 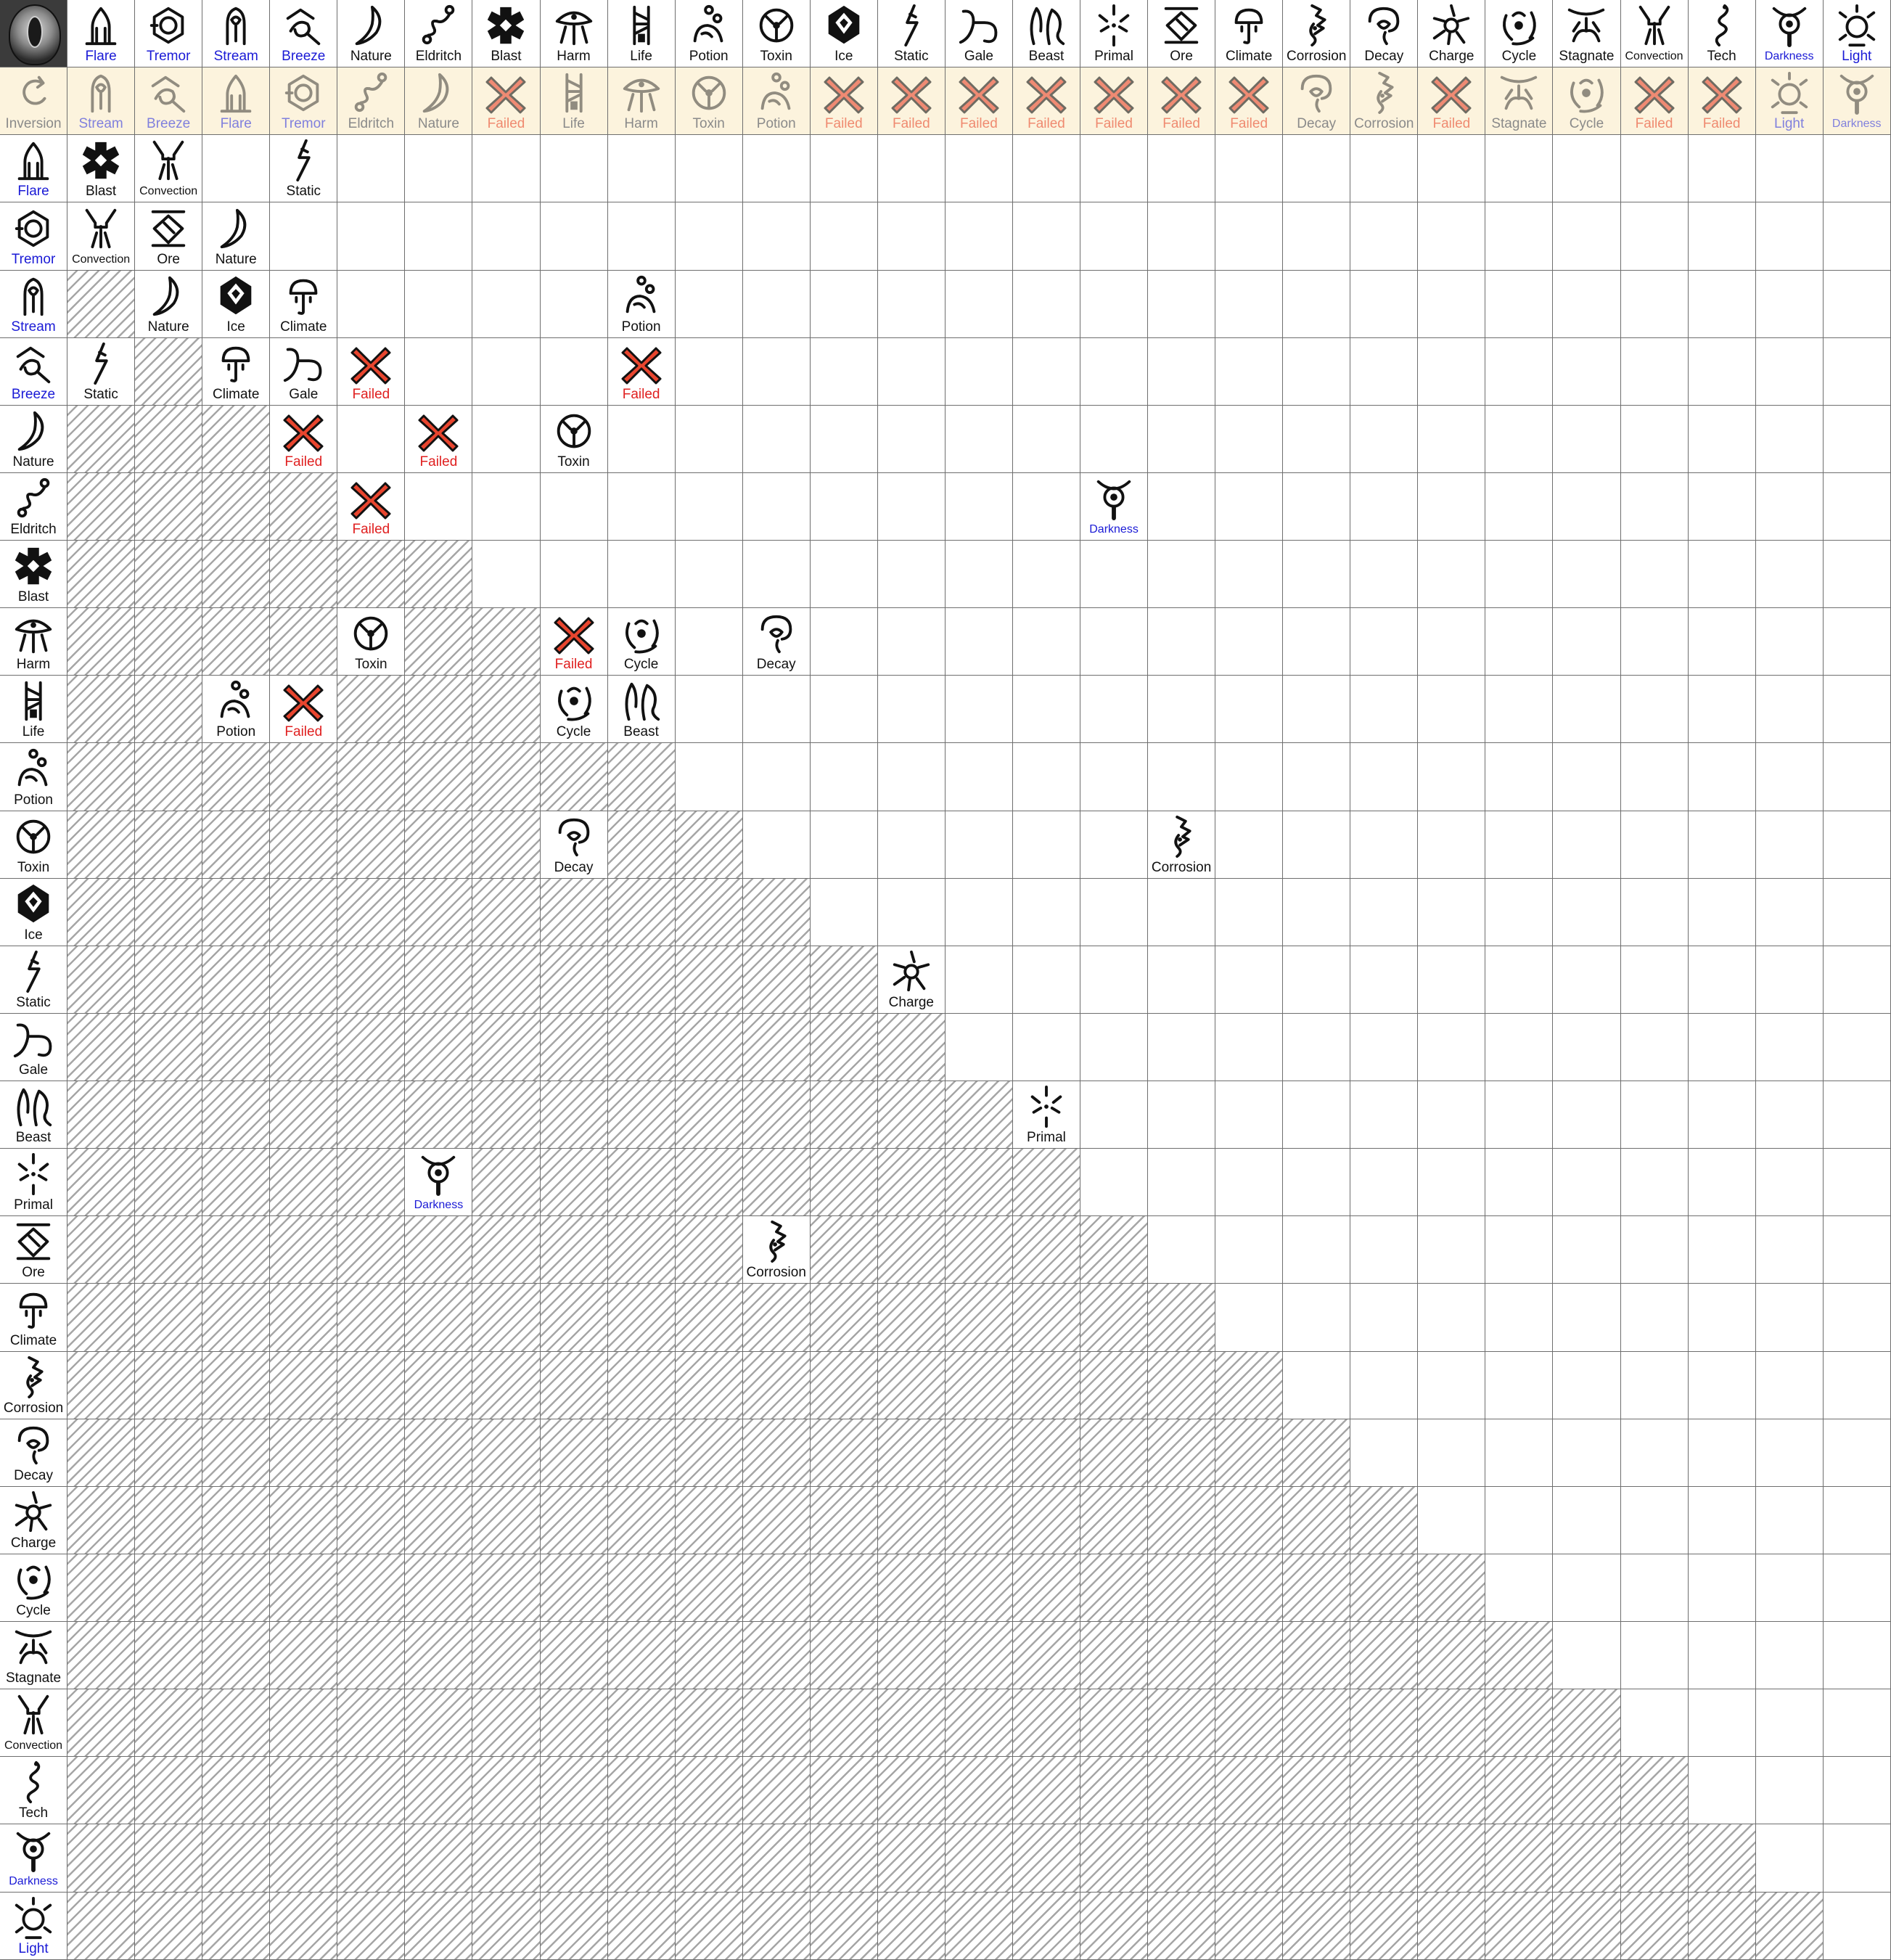 I want to click on row-header-toxin: Toxin, so click(x=34, y=845).